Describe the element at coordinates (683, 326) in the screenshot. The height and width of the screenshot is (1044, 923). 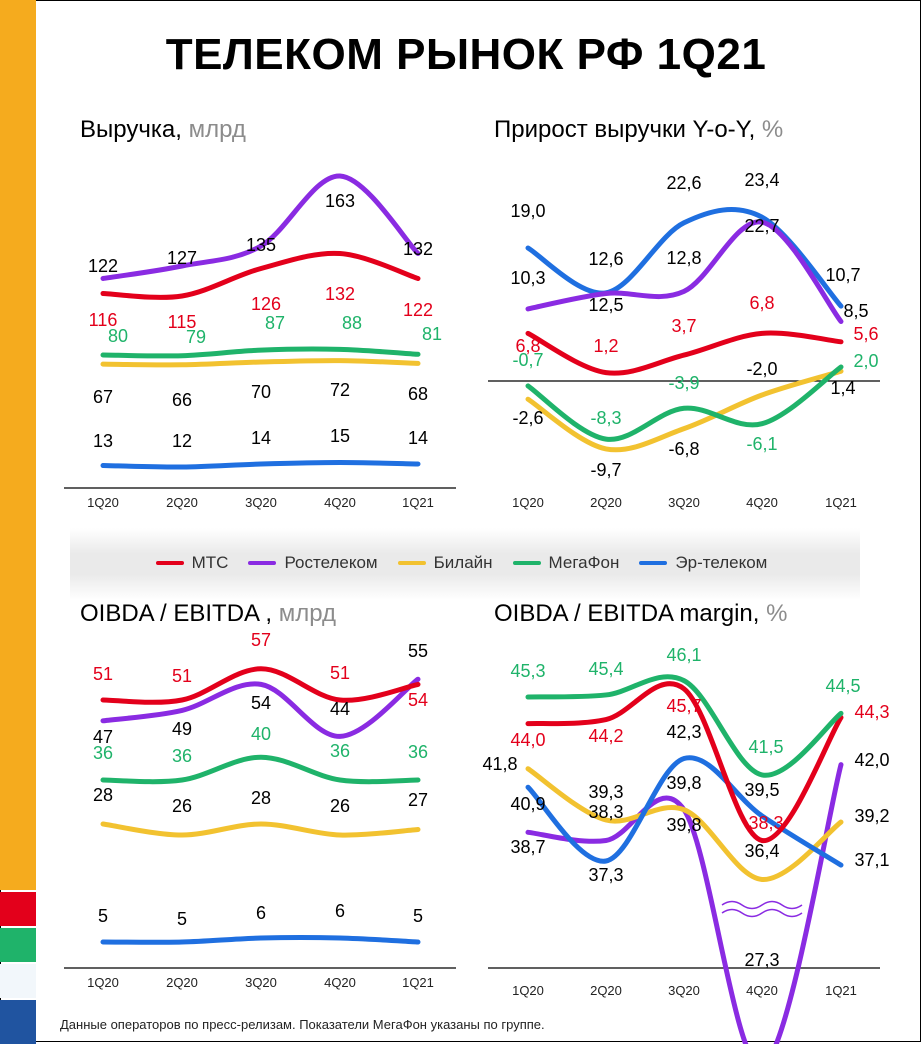
I see `chart-growth-data-label-mts: 3,7` at that location.